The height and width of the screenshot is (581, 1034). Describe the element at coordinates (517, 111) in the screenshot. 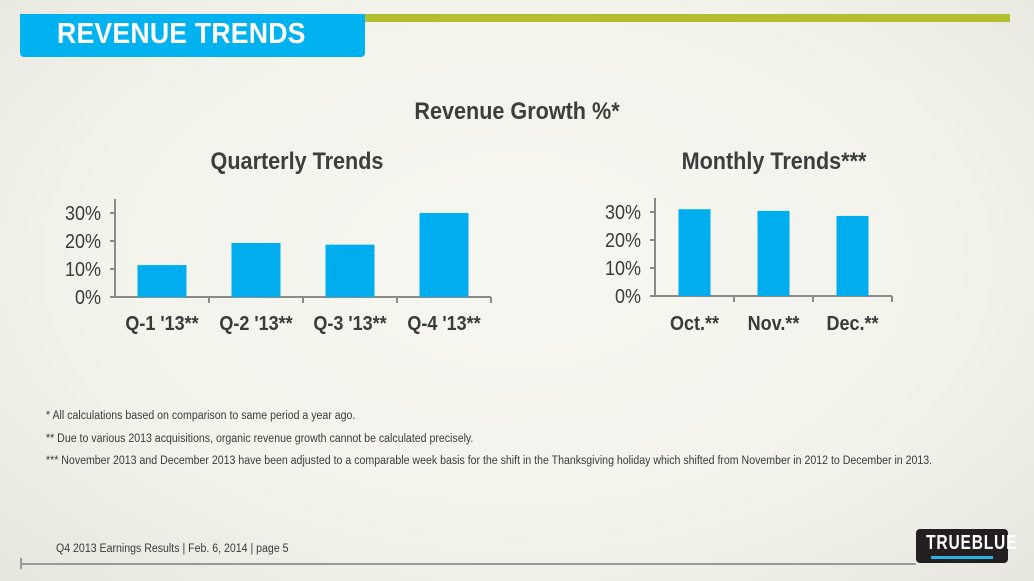

I see `chart-main-title: Revenue Growth %*` at that location.